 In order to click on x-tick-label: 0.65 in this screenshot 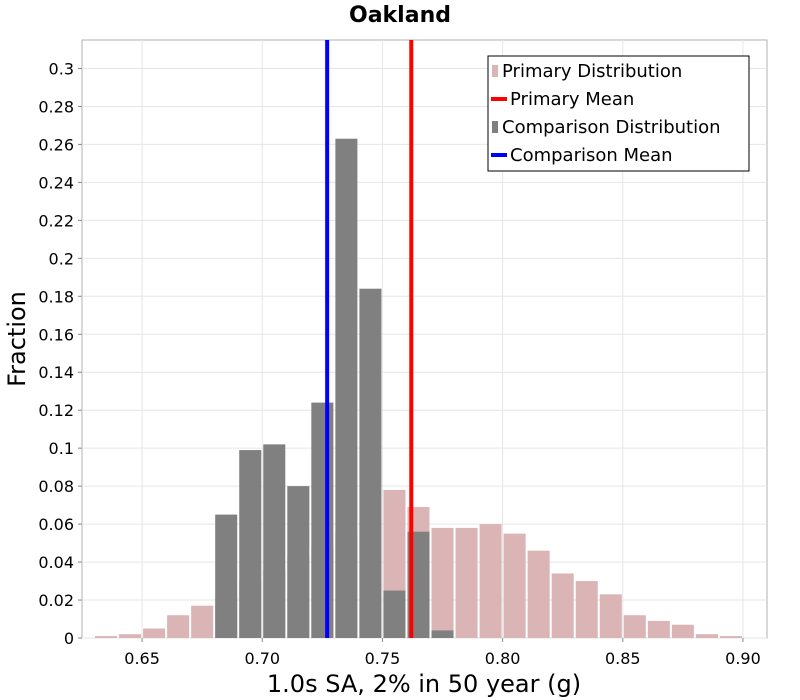, I will do `click(142, 658)`.